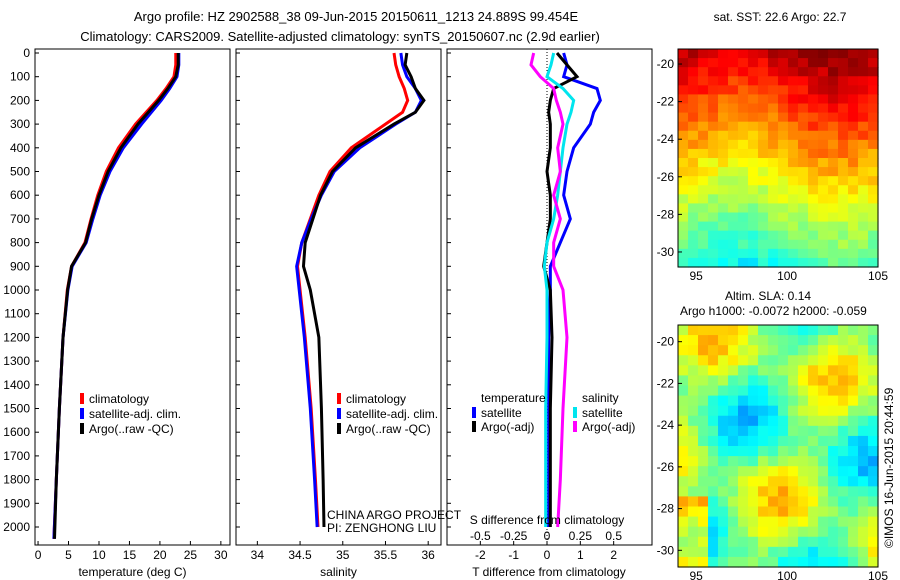 The image size is (900, 580). What do you see at coordinates (787, 574) in the screenshot?
I see `lon-tick-label: 100` at bounding box center [787, 574].